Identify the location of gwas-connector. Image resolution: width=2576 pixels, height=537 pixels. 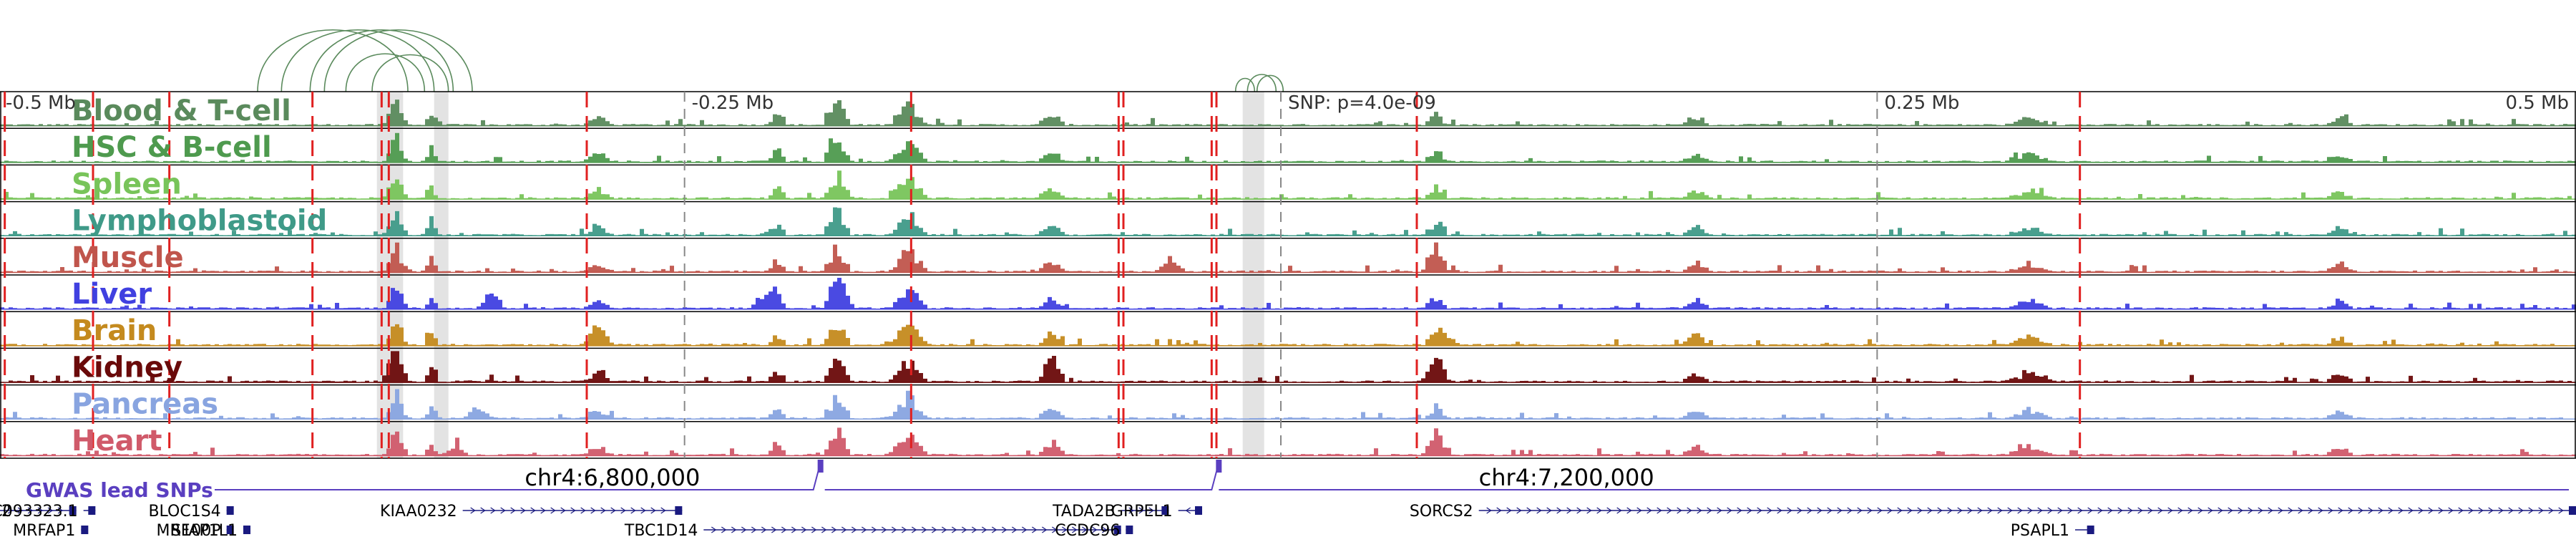
(1022, 476).